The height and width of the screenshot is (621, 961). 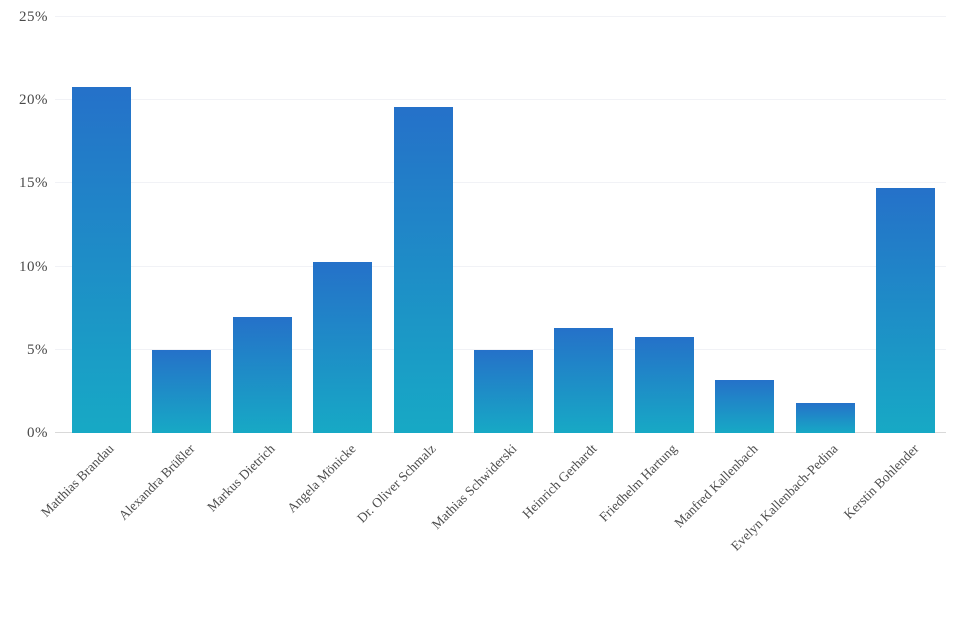 I want to click on y-tick-label: 10%, so click(x=33, y=266).